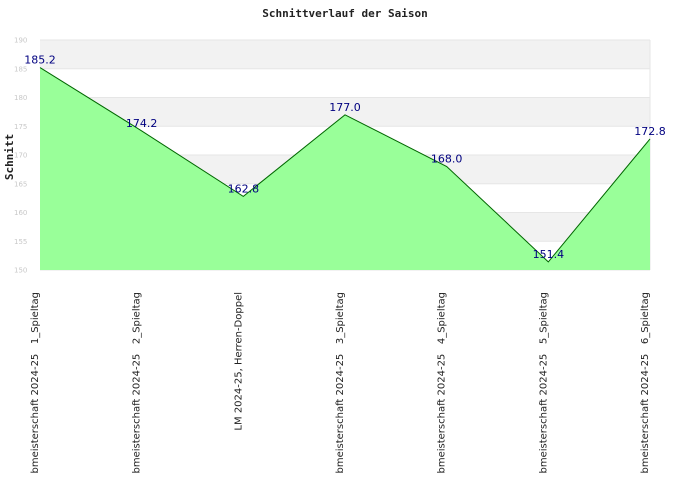 The width and height of the screenshot is (690, 500). Describe the element at coordinates (20, 184) in the screenshot. I see `y-tick-label: 165` at that location.